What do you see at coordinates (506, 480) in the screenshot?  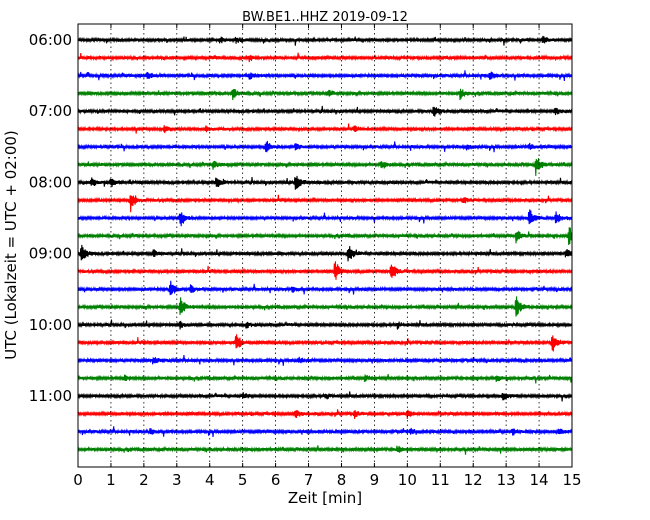 I see `x-tick-label: 13` at bounding box center [506, 480].